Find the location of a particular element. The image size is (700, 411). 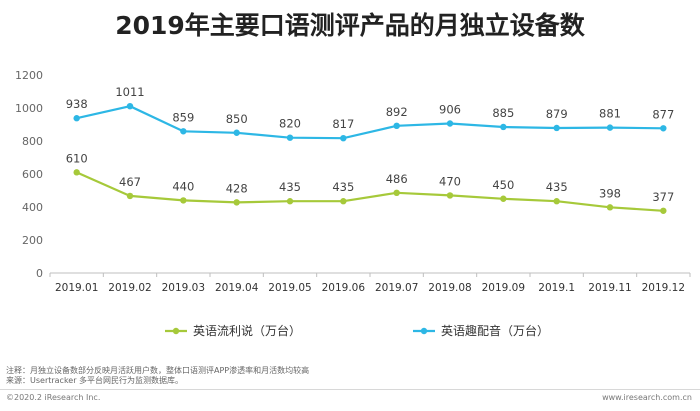

data-label: 398 is located at coordinates (610, 193).